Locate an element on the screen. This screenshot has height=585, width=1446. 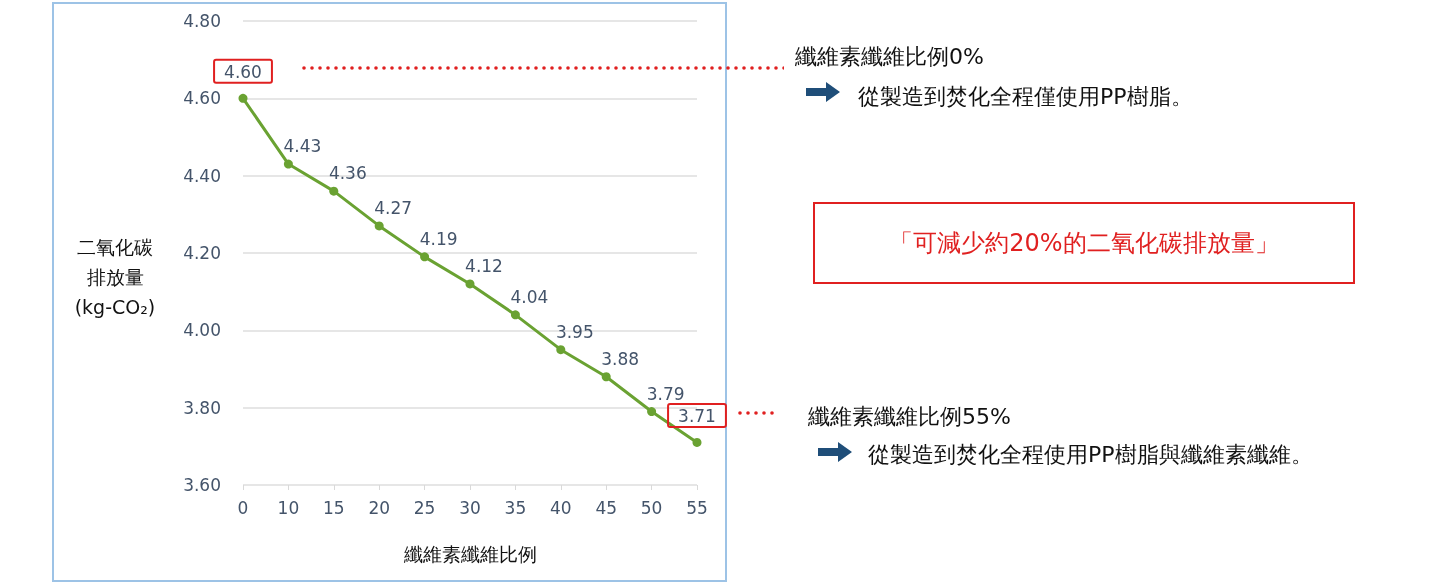
data-label: 4.04 is located at coordinates (529, 296).